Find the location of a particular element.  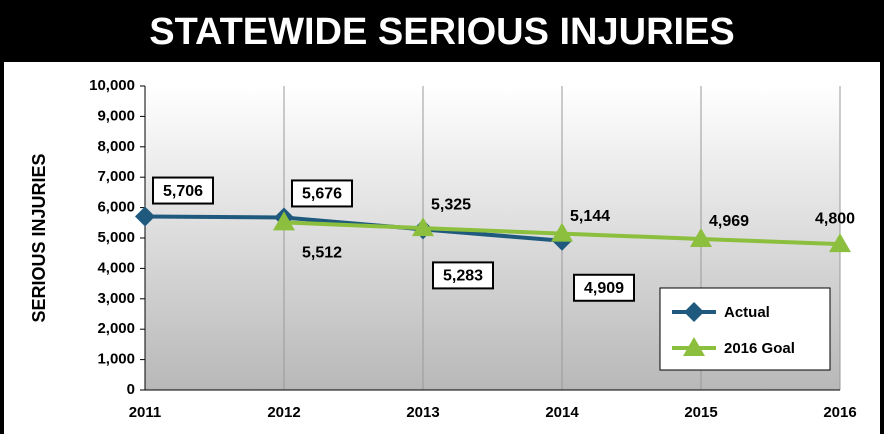

legend-box is located at coordinates (745, 329).